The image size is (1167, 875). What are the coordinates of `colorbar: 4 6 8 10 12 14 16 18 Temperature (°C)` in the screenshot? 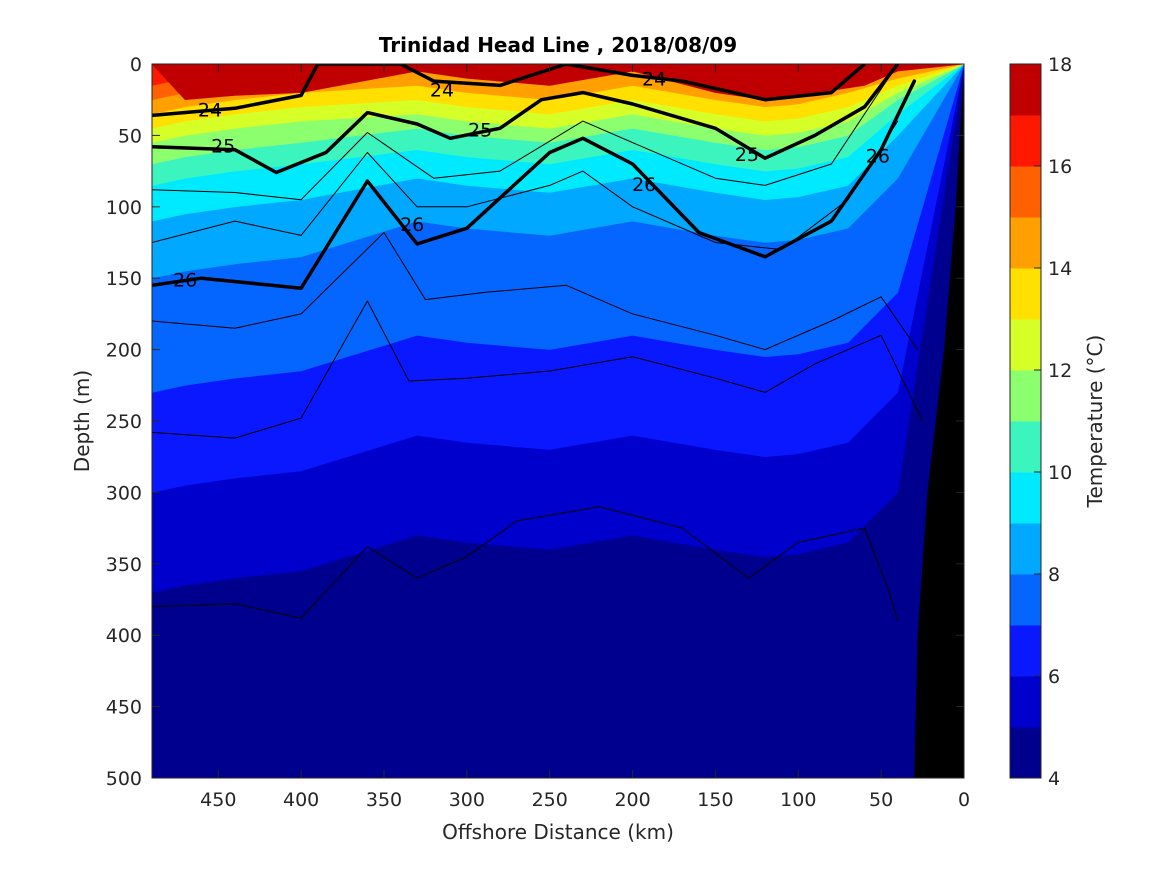 It's located at (1058, 422).